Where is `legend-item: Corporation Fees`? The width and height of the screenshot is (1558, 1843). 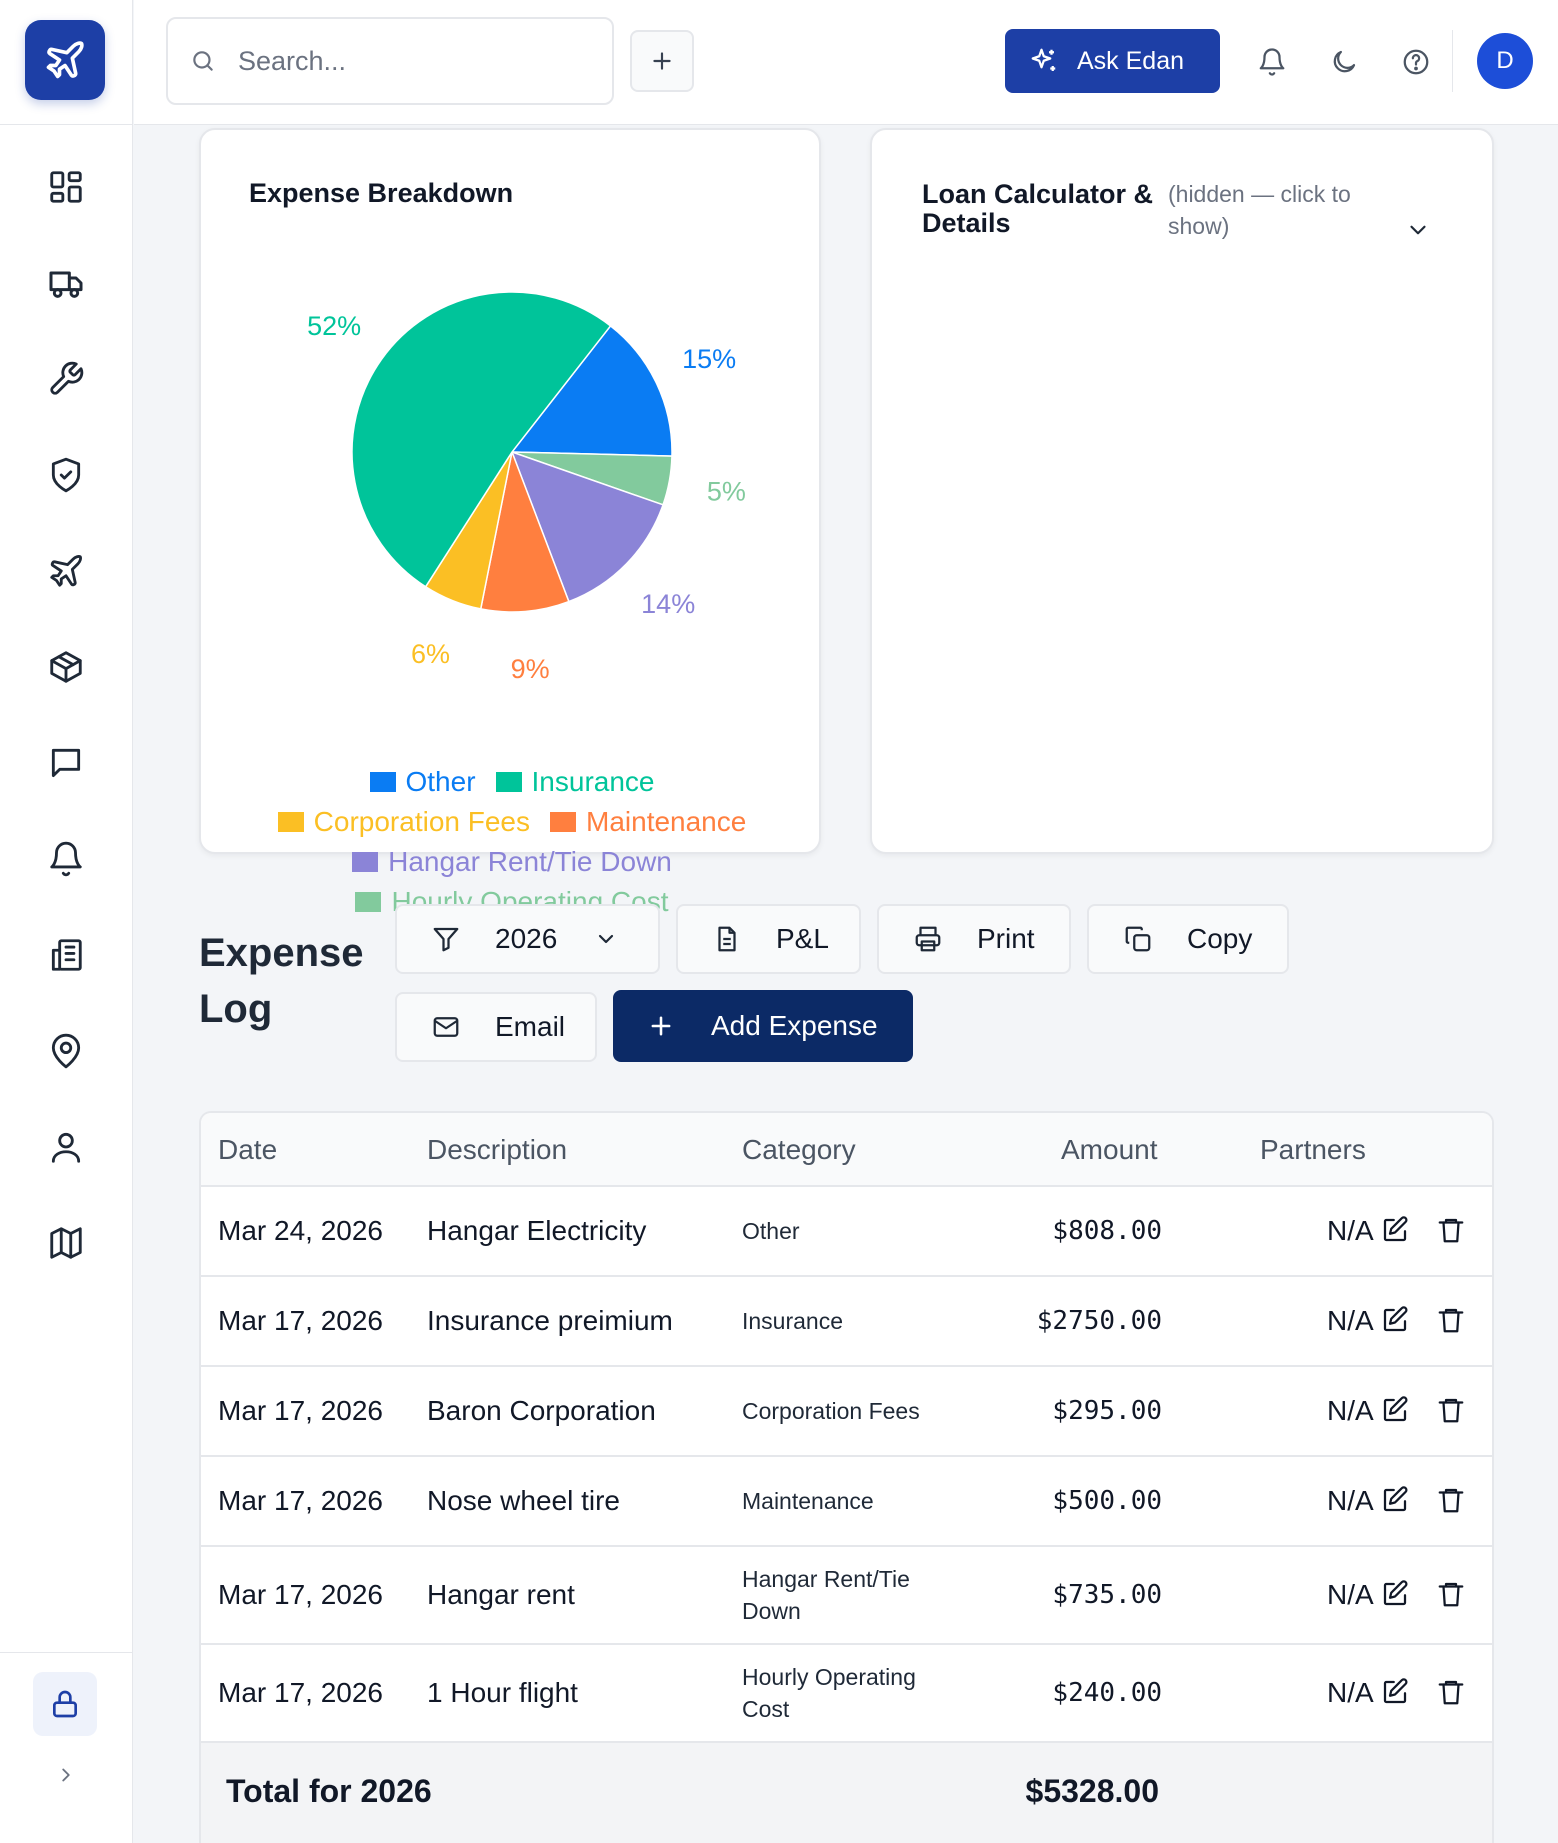
legend-item: Corporation Fees is located at coordinates (403, 822).